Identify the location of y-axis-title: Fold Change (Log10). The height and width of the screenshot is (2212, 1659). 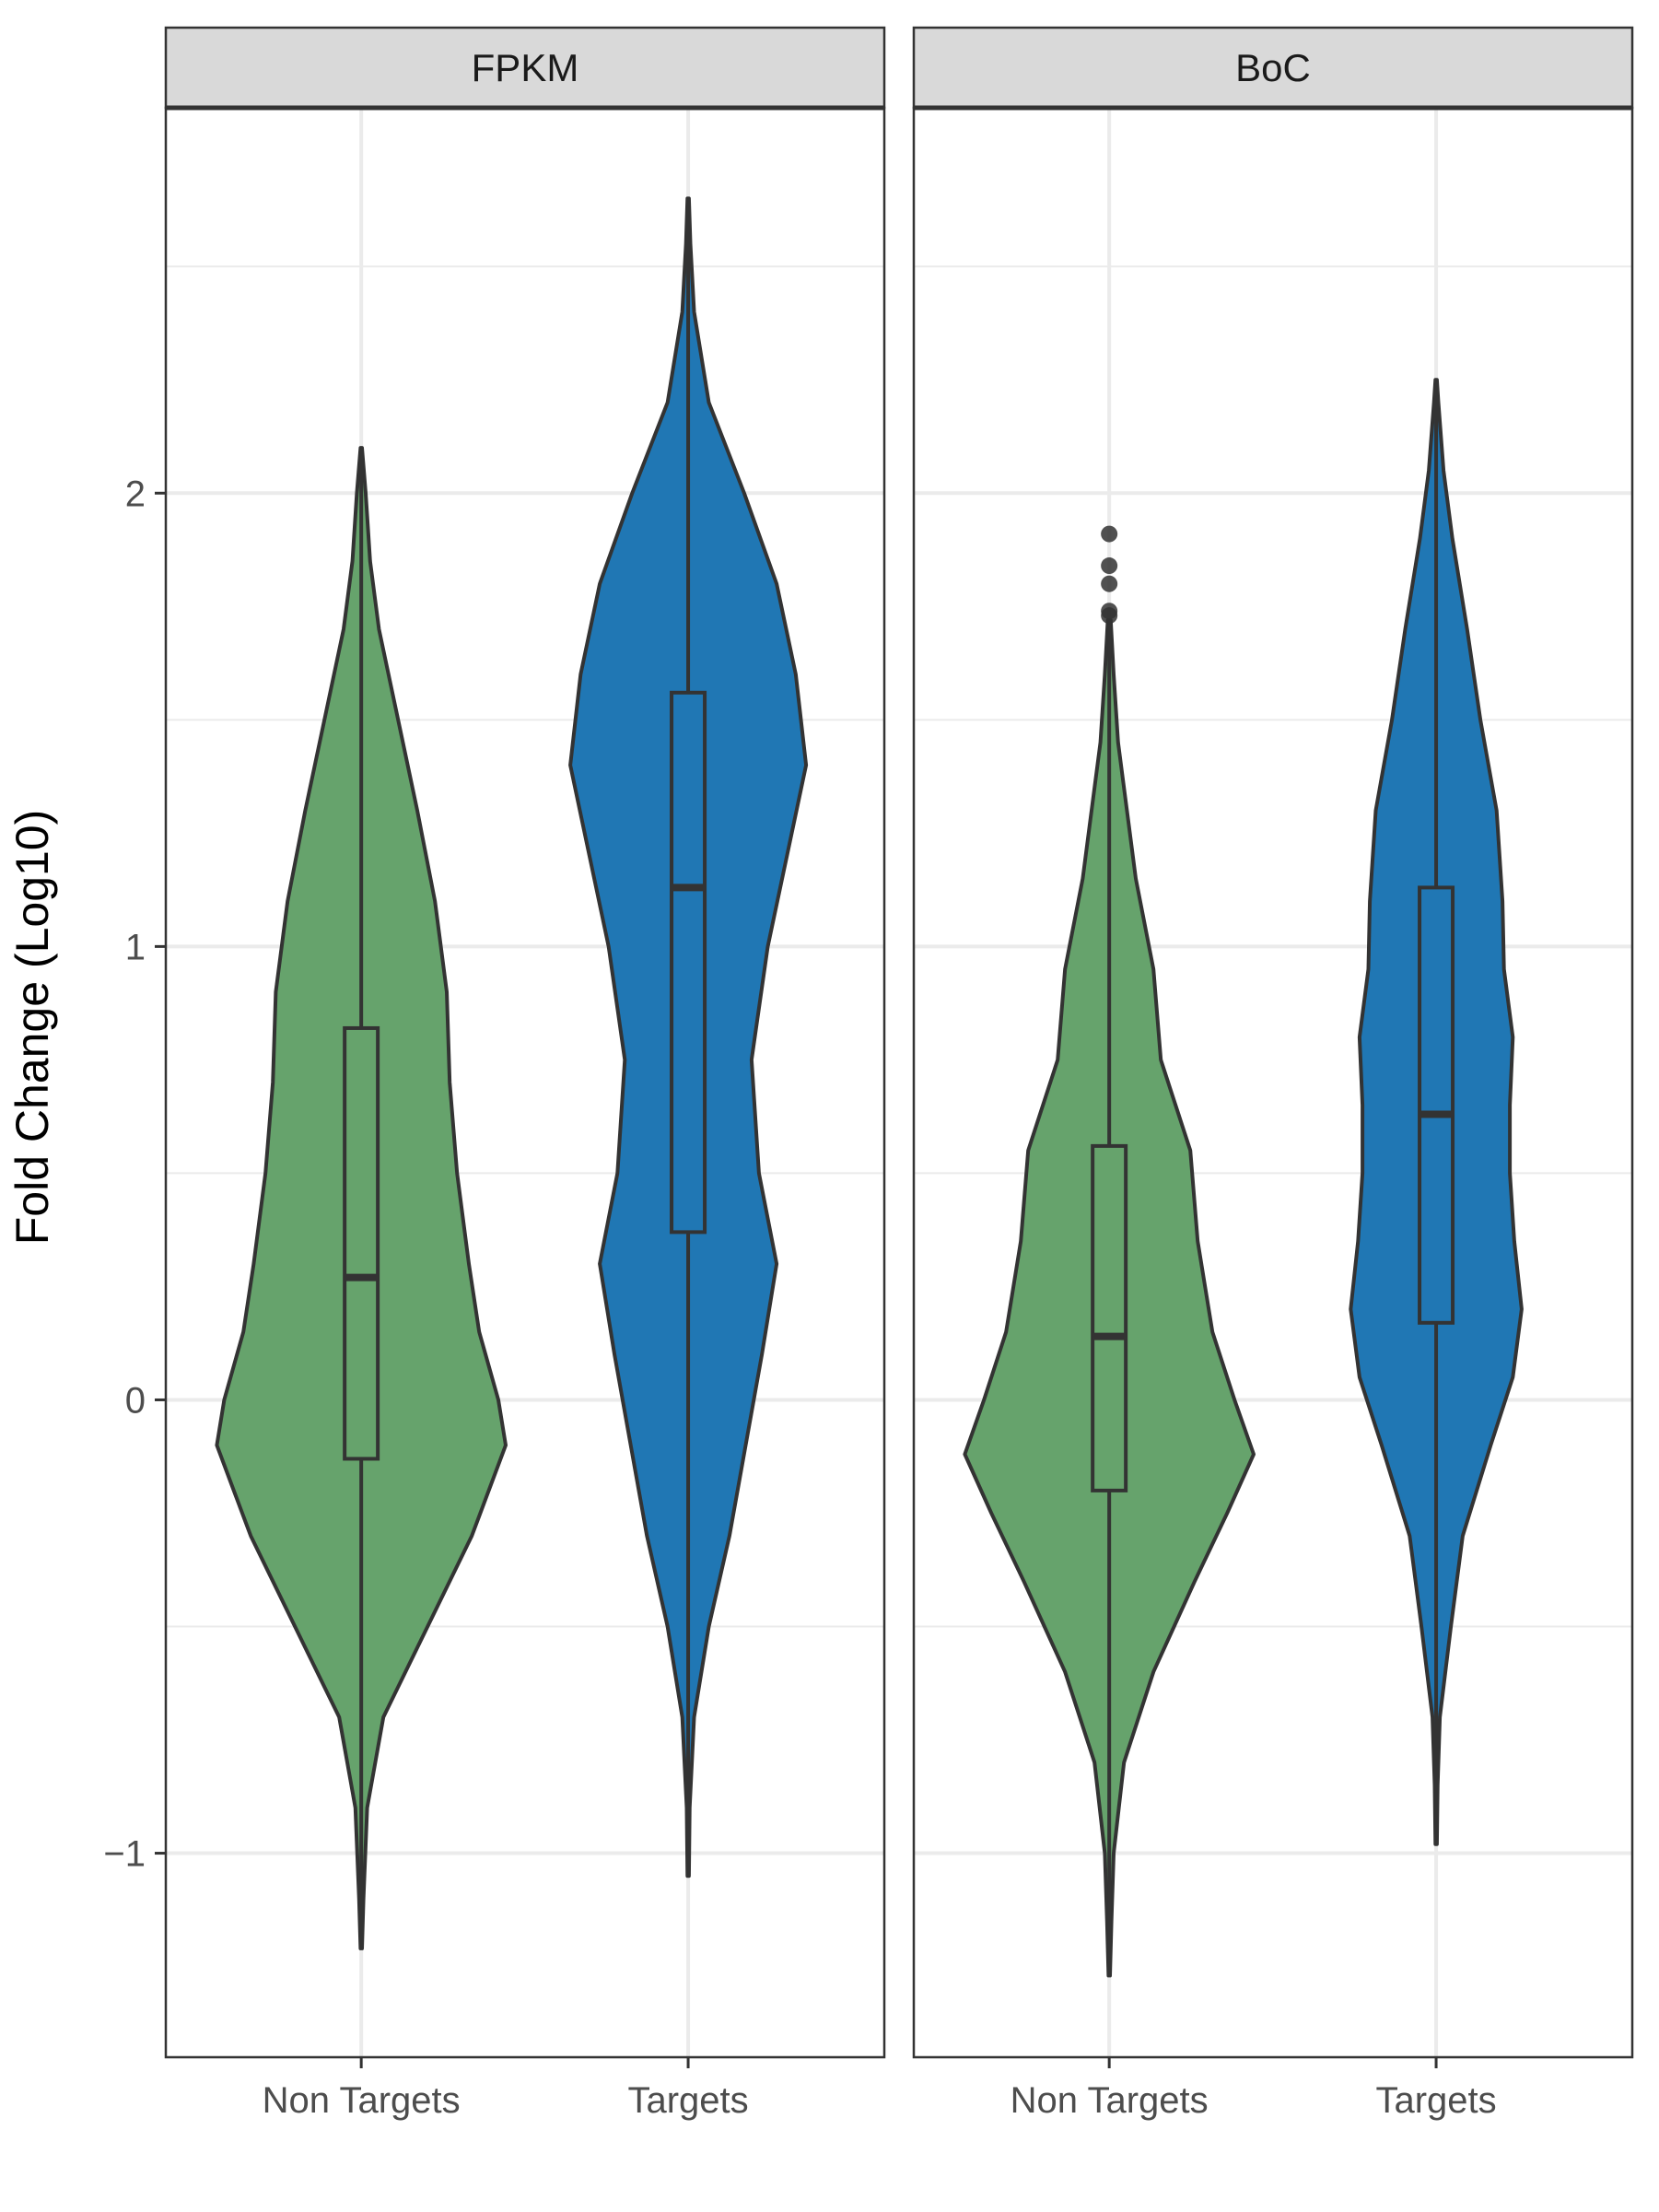
(32, 1028).